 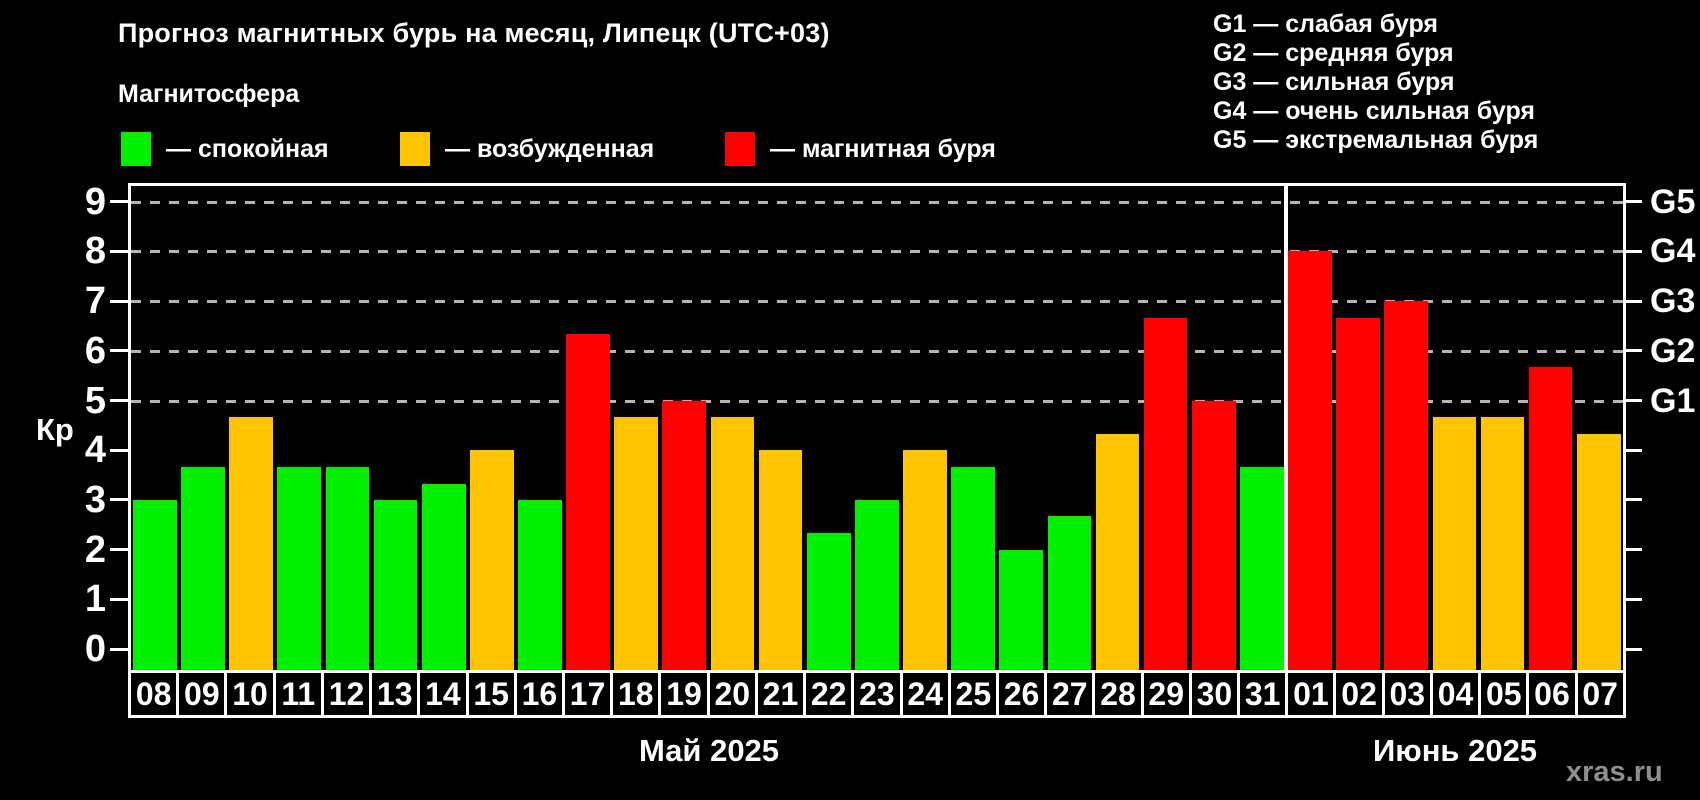 What do you see at coordinates (1286, 428) in the screenshot?
I see `month-separator-line` at bounding box center [1286, 428].